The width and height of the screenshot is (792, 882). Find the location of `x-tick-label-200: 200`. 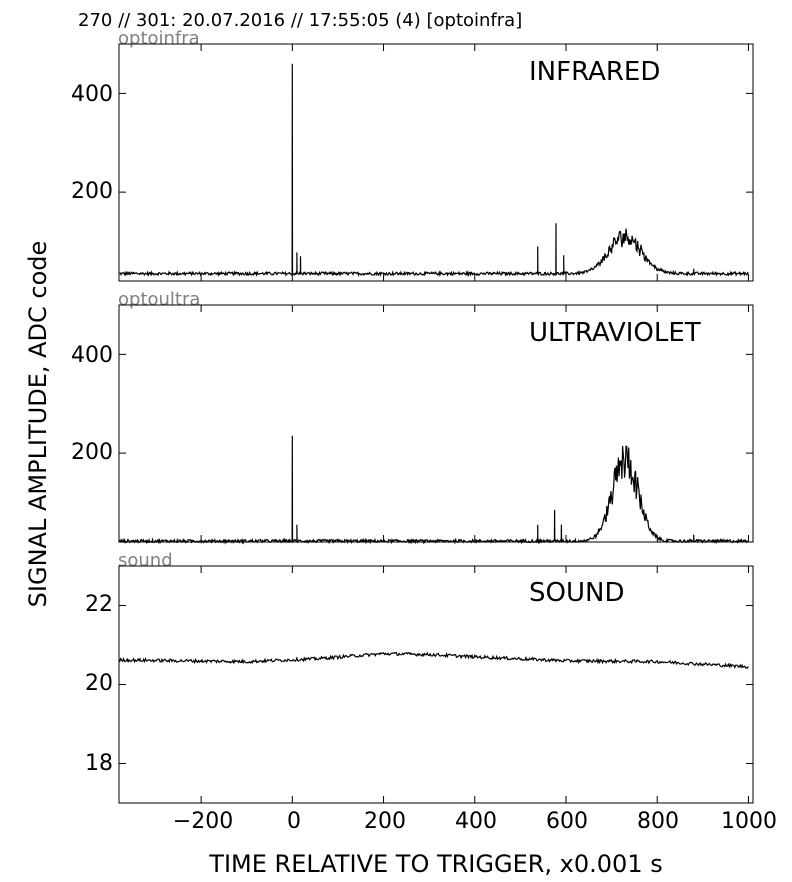

x-tick-label-200: 200 is located at coordinates (385, 821).